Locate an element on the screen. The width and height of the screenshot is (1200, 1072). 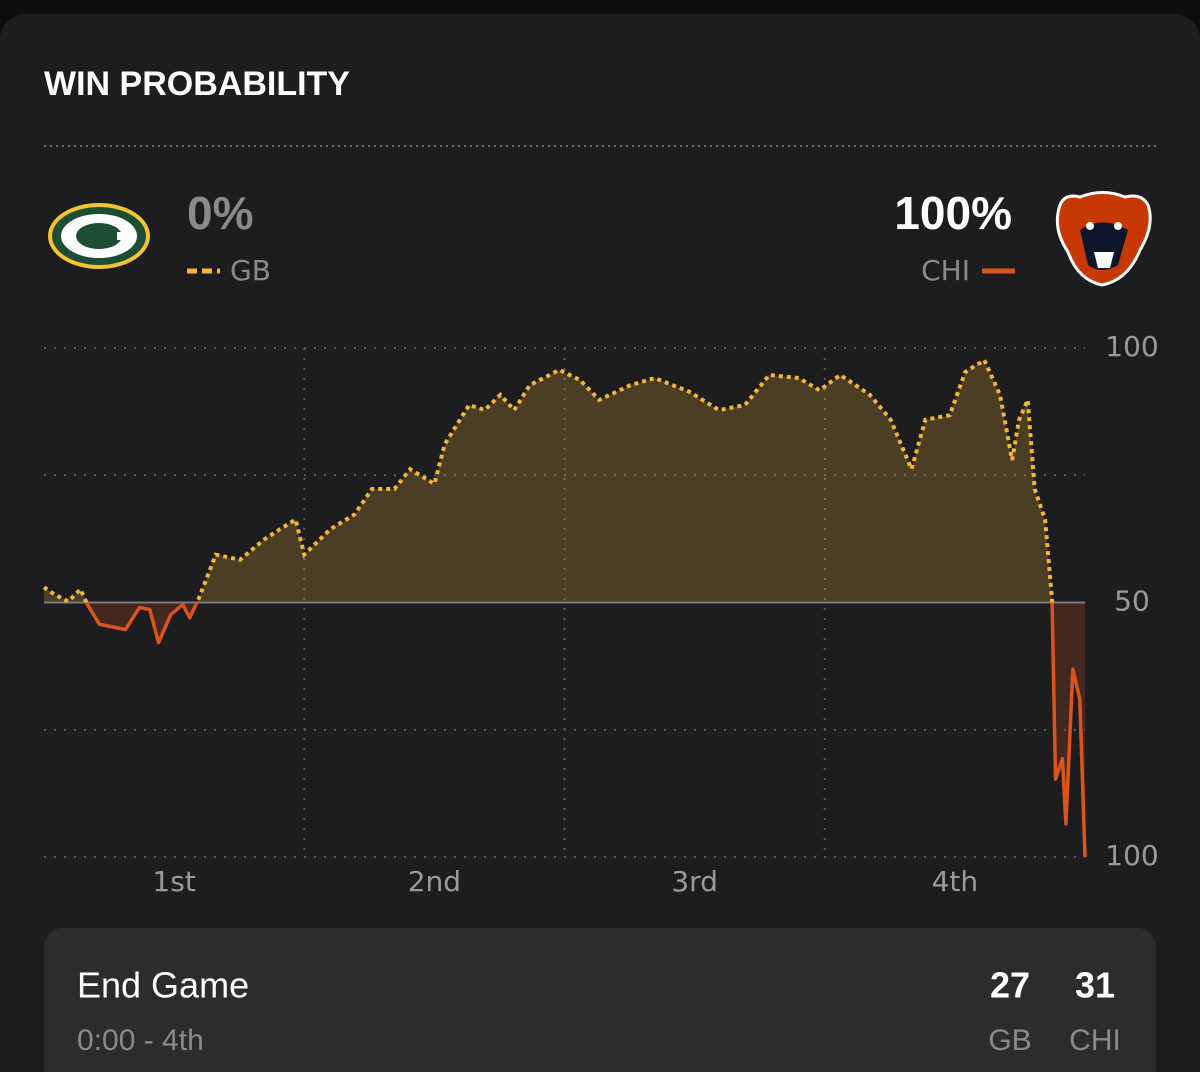
gb-legend-label: GB is located at coordinates (250, 270).